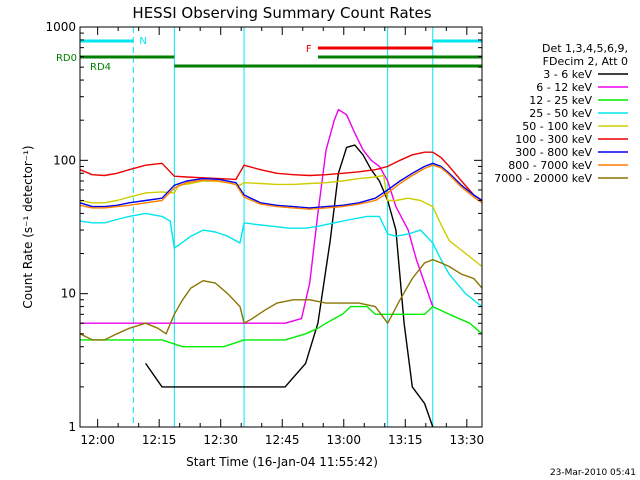 This screenshot has height=480, width=640. I want to click on state-label-f: F, so click(309, 49).